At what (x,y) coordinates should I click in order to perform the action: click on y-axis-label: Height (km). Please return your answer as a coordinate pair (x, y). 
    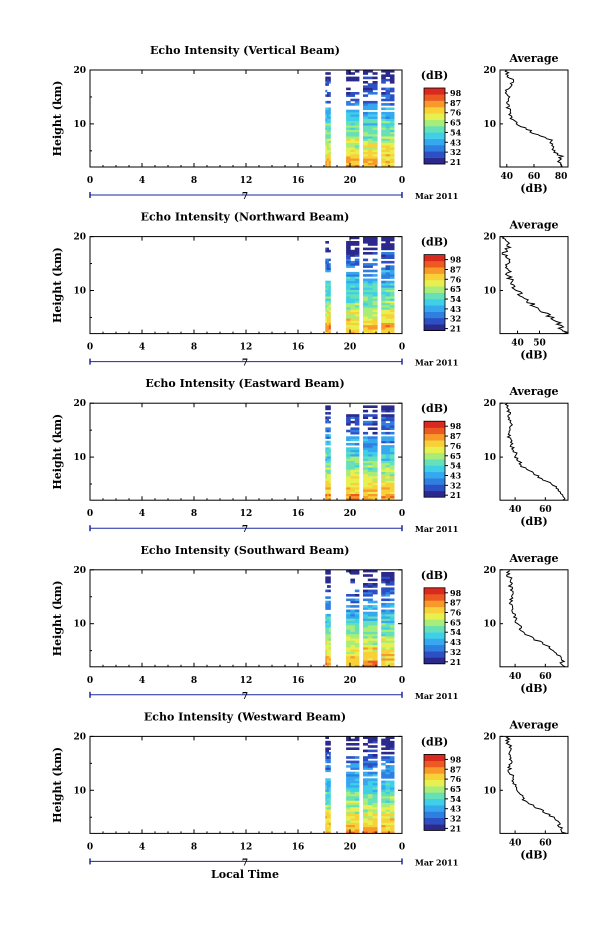
    Looking at the image, I should click on (57, 285).